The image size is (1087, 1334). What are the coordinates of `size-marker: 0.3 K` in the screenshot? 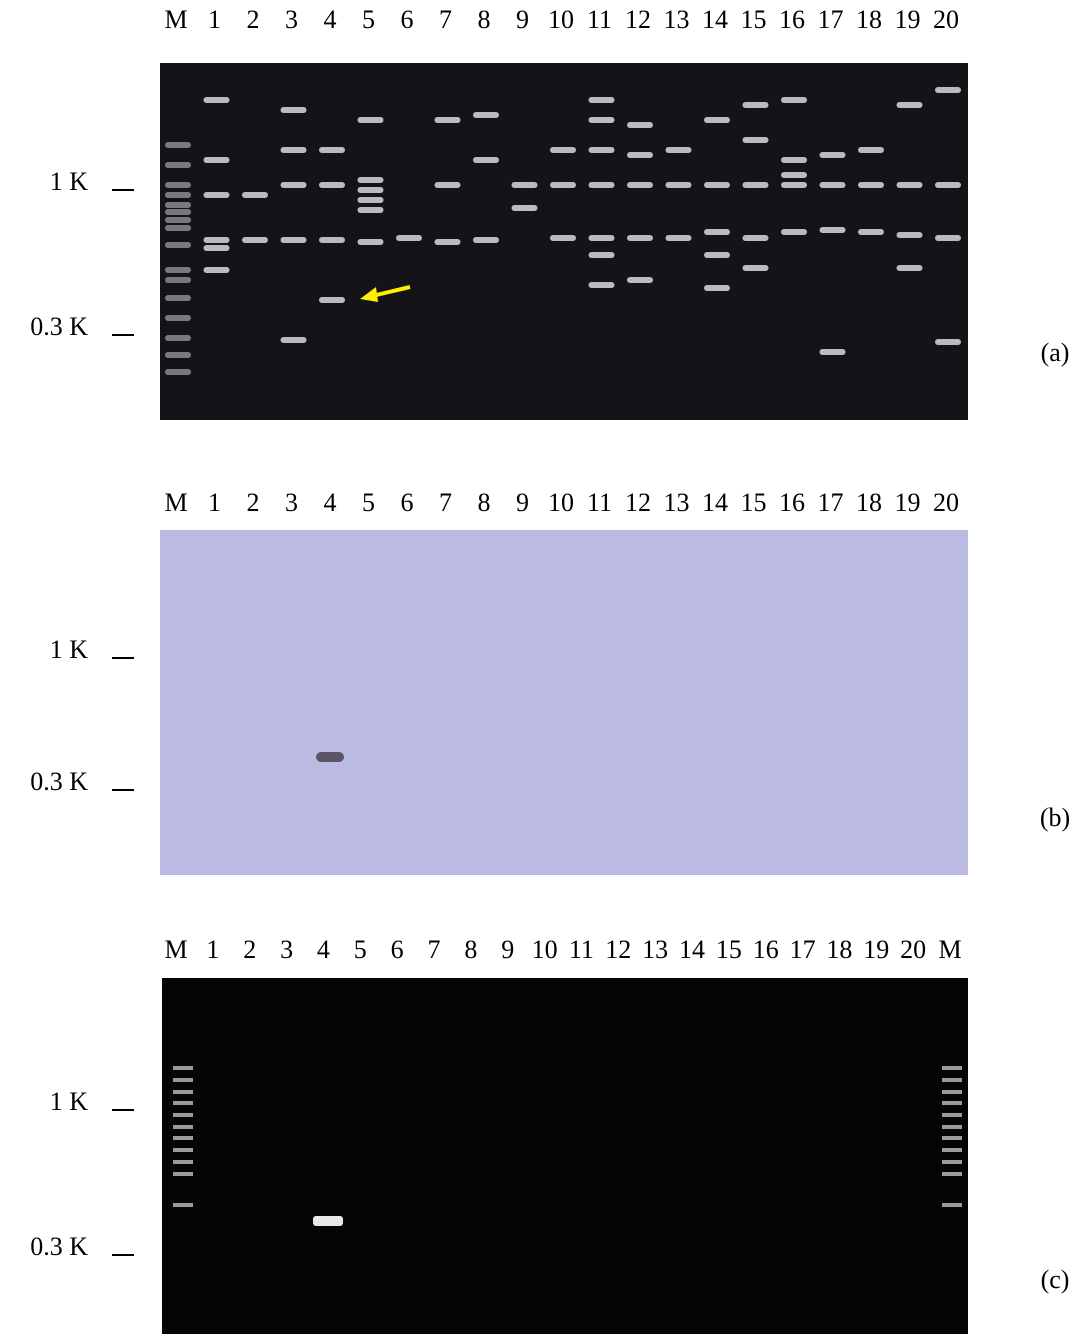 It's located at (59, 781).